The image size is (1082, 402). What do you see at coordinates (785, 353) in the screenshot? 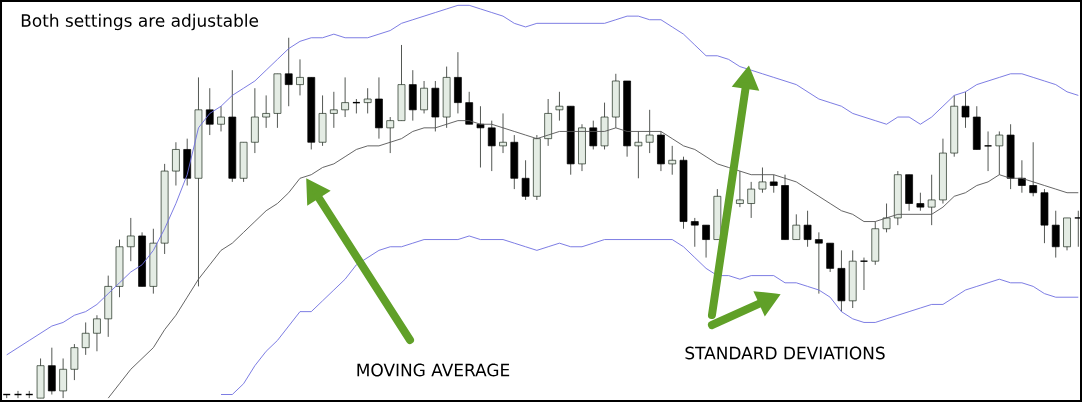
I see `annotation: STANDARD DEVIATIONS` at bounding box center [785, 353].